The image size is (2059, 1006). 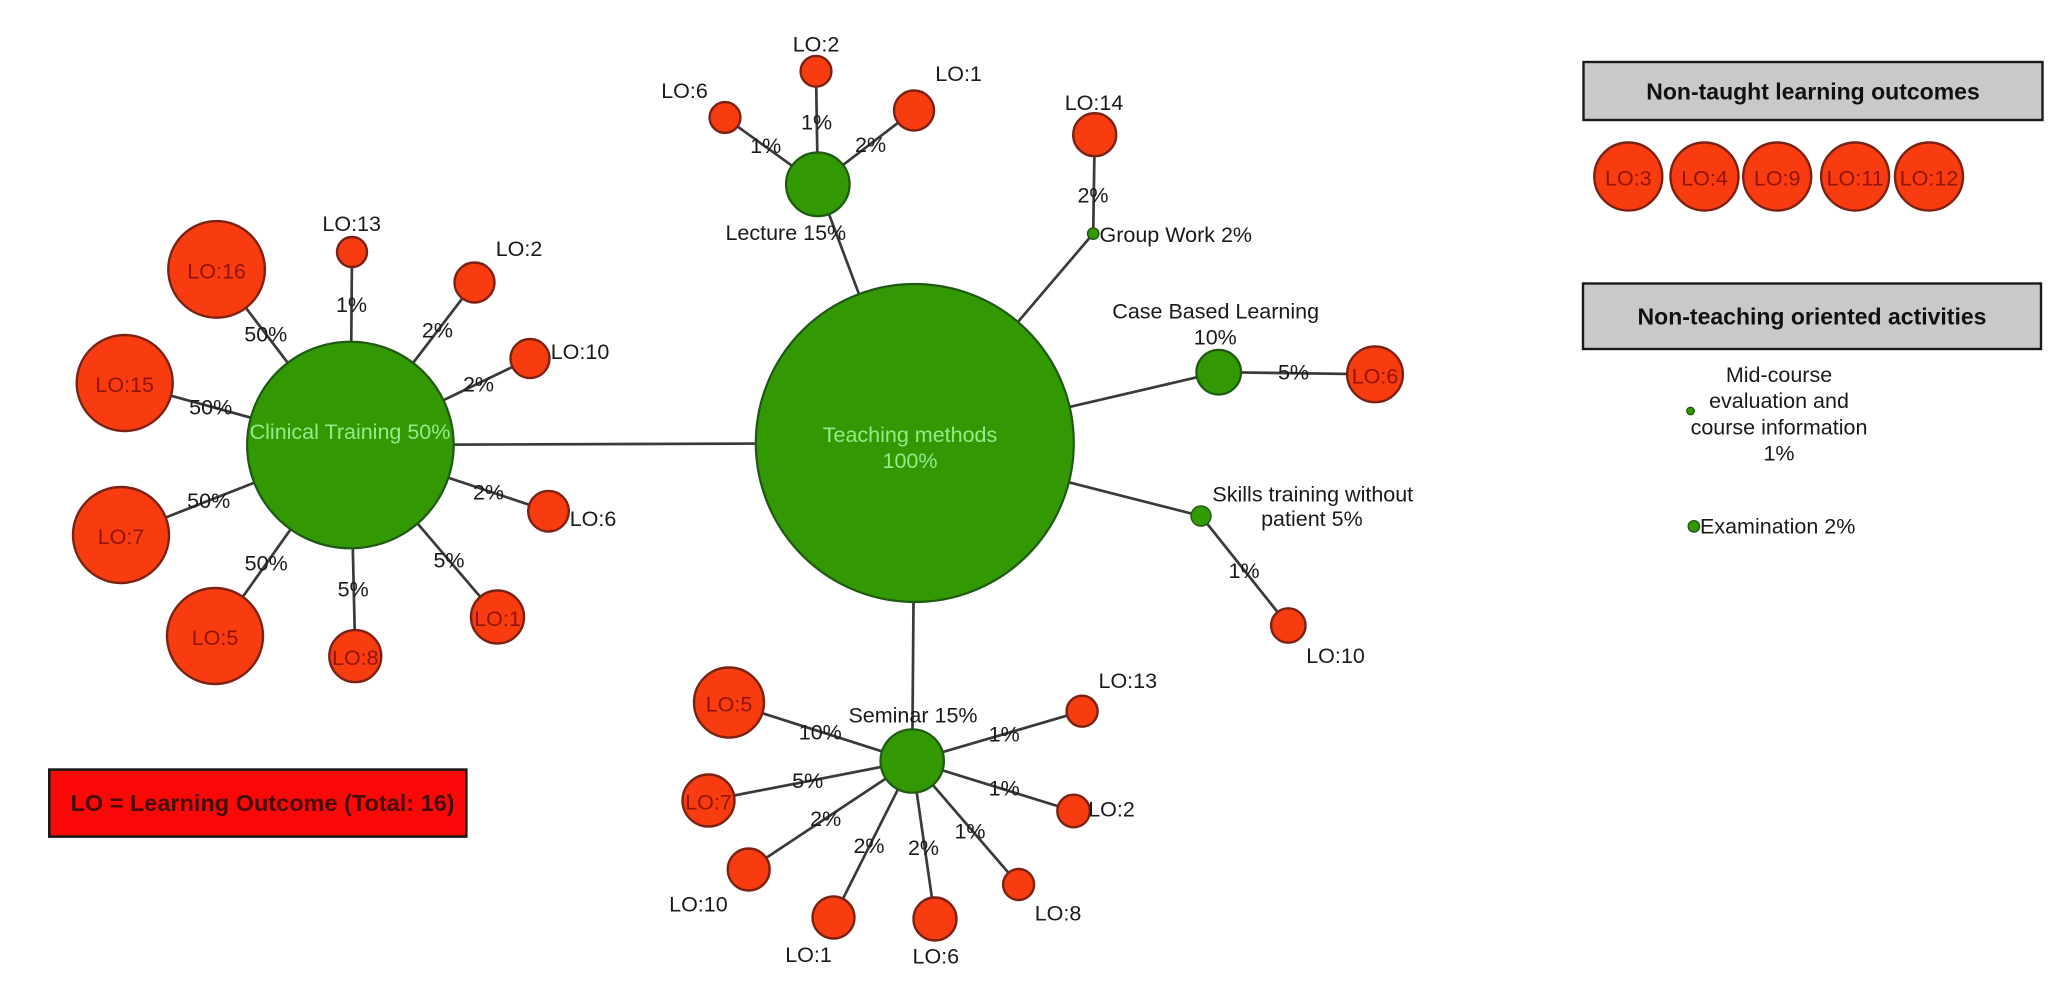 I want to click on svg-text: LO:4, so click(x=1704, y=179).